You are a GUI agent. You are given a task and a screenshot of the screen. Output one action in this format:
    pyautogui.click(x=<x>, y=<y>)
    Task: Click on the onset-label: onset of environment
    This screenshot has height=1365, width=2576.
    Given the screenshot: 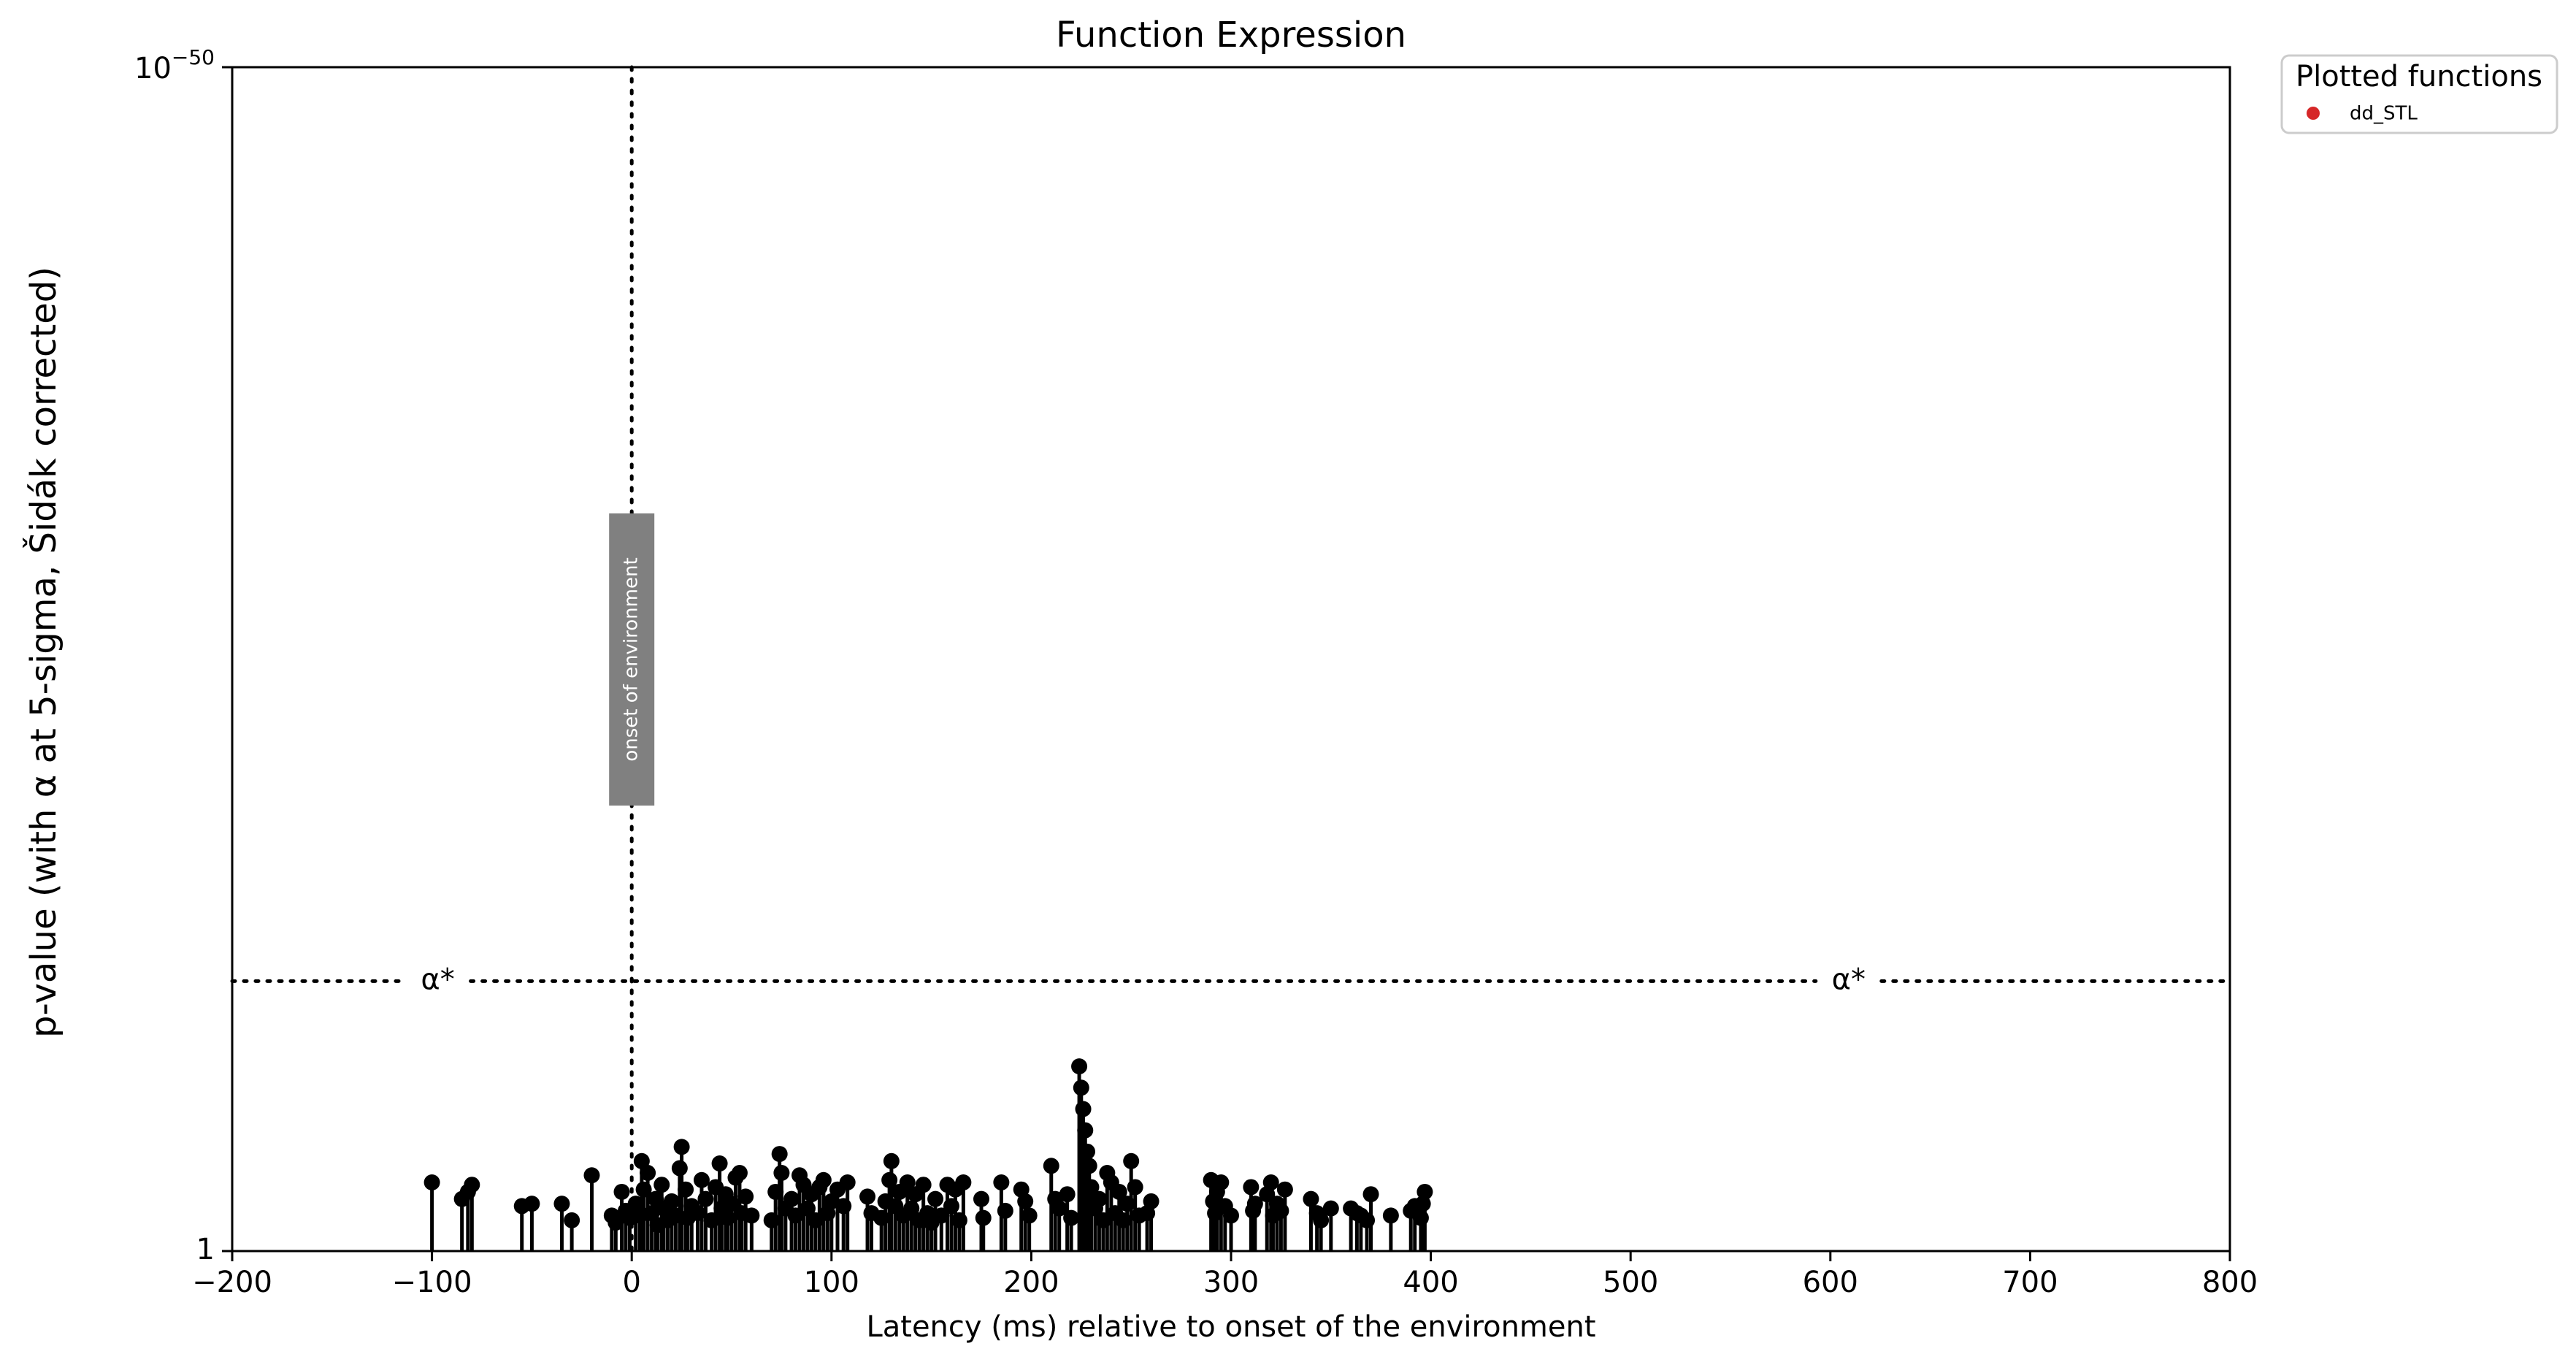 What is the action you would take?
    pyautogui.click(x=632, y=659)
    